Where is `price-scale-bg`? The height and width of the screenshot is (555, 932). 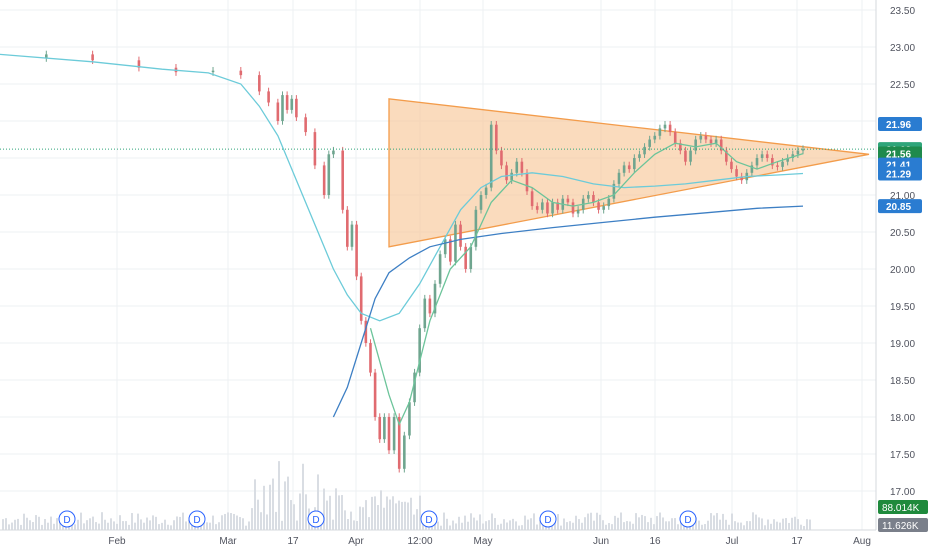 price-scale-bg is located at coordinates (904, 275).